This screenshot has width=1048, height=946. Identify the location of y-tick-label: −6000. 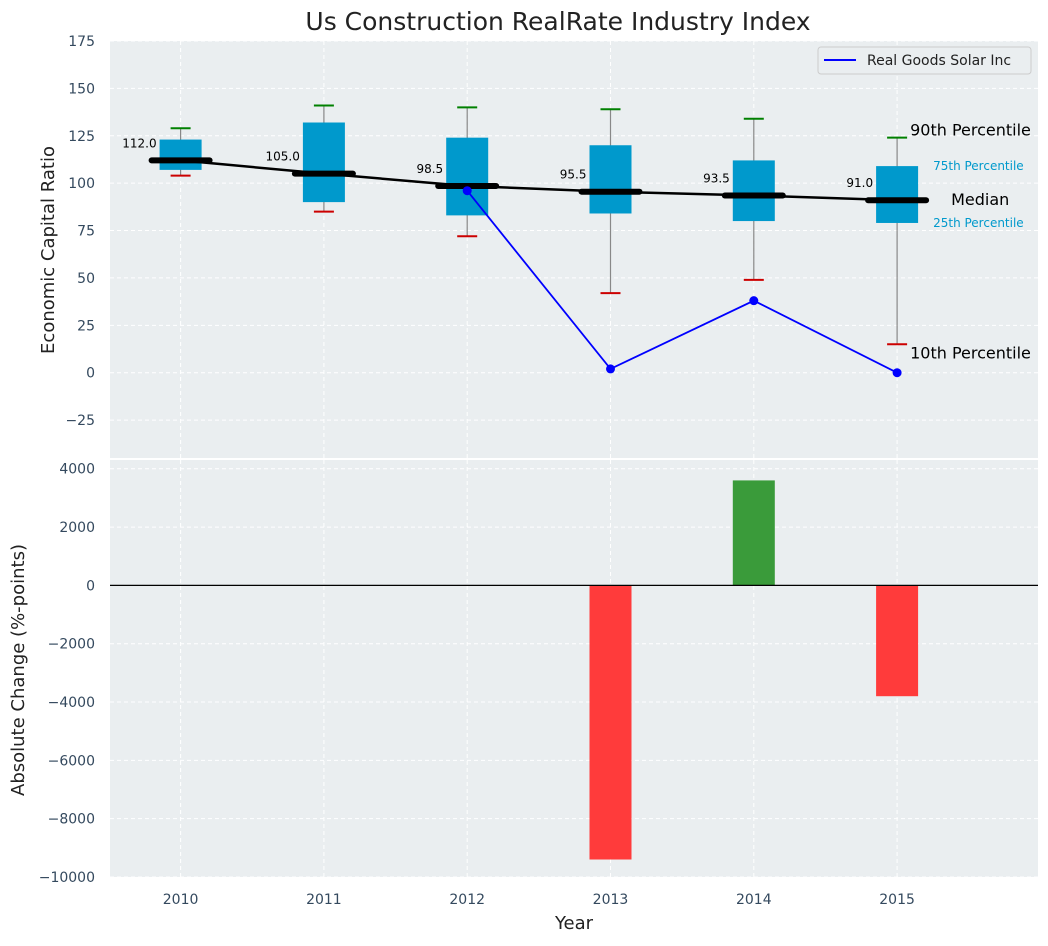
(71, 761).